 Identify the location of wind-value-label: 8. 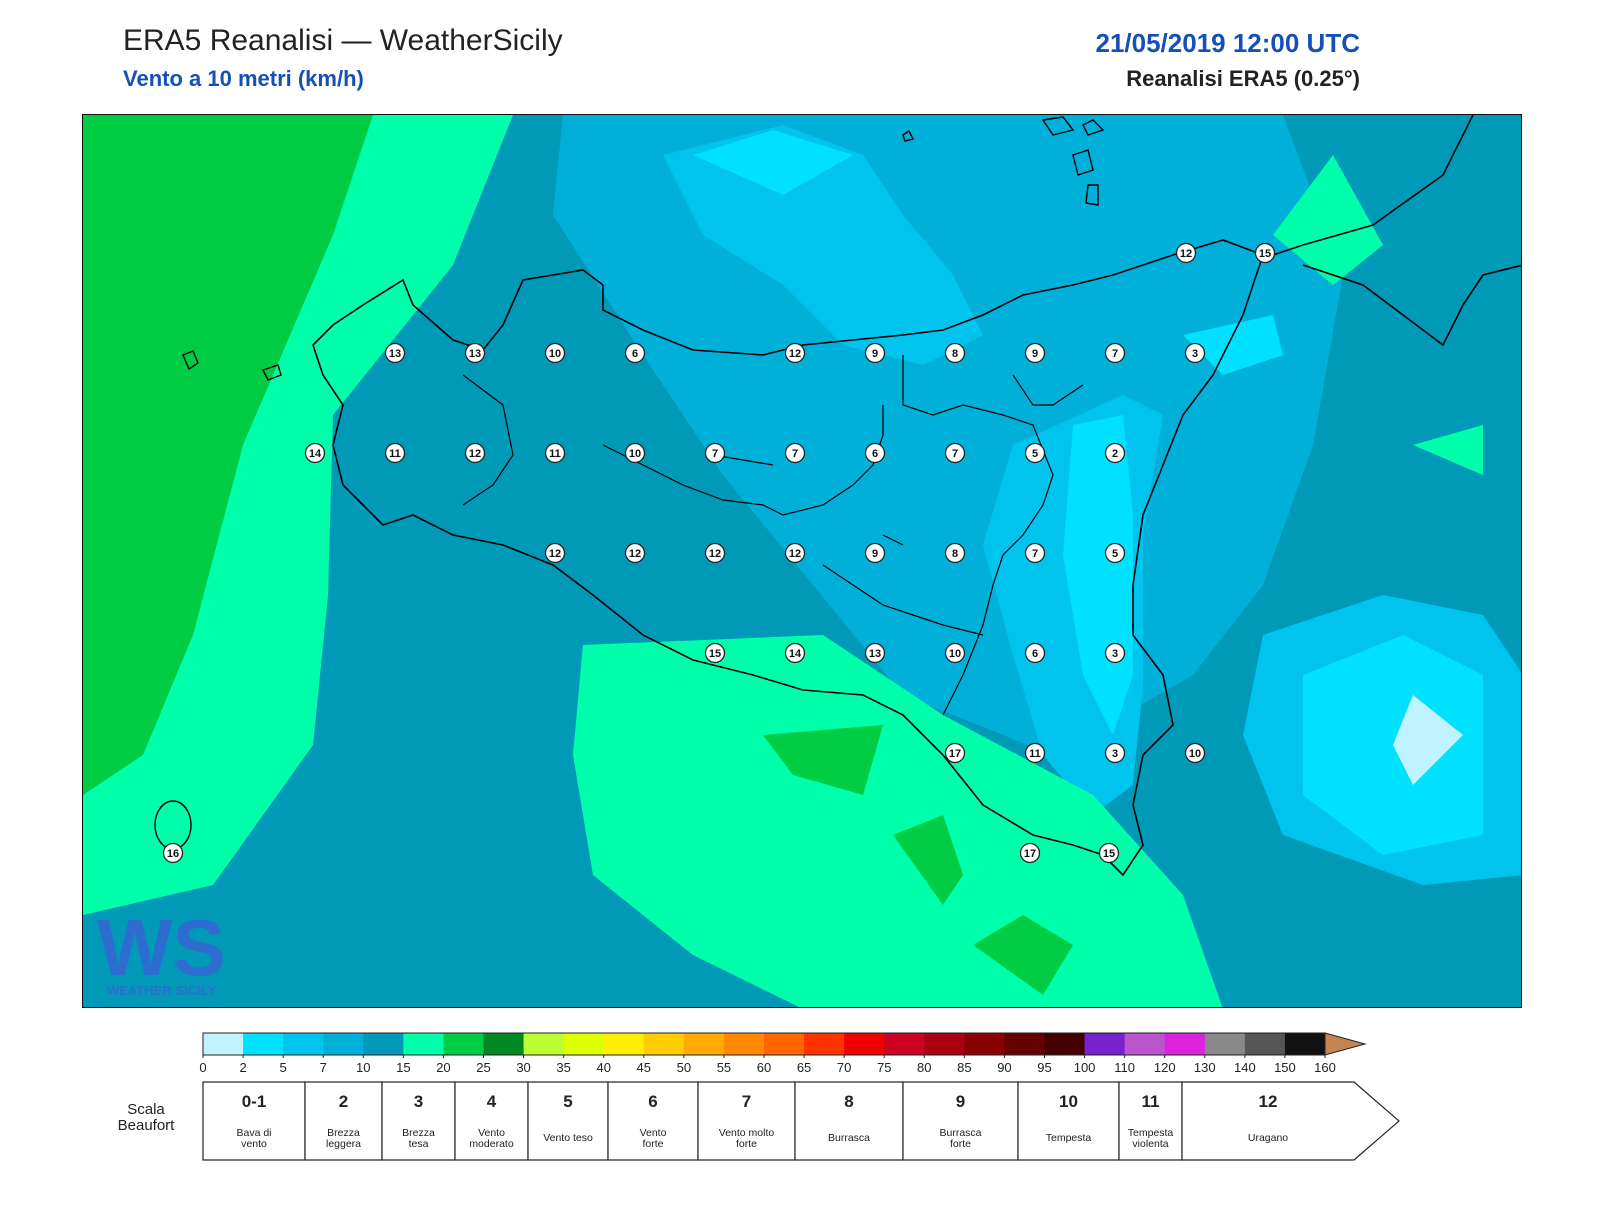
(955, 354).